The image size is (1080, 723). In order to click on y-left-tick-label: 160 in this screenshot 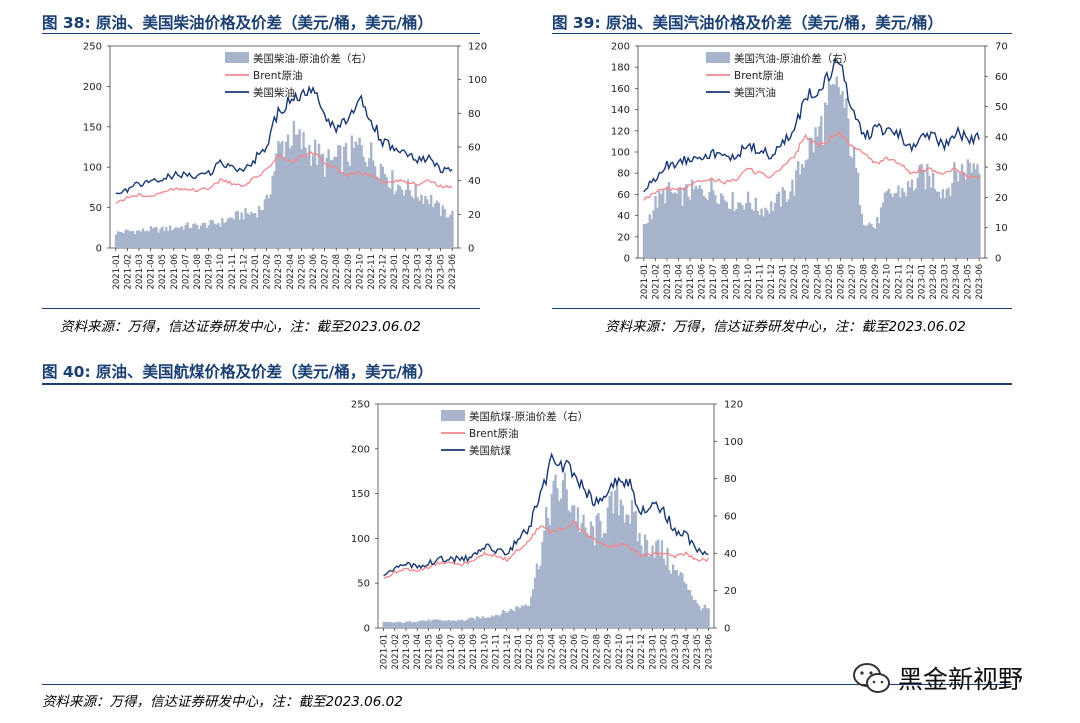, I will do `click(620, 89)`.